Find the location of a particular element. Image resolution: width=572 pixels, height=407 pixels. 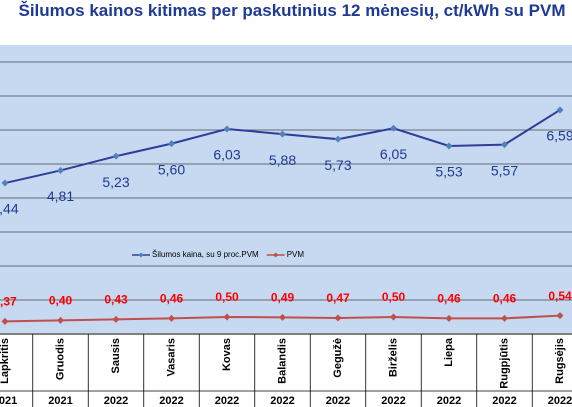

x-tick-label: Balandis is located at coordinates (282, 361).